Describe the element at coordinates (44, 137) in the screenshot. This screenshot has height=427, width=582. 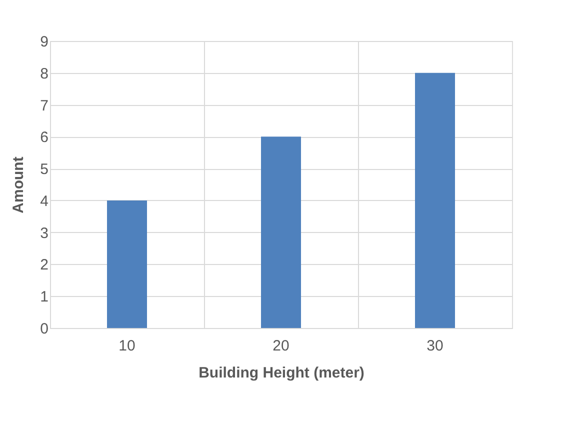
I see `y-tick-label: 6` at that location.